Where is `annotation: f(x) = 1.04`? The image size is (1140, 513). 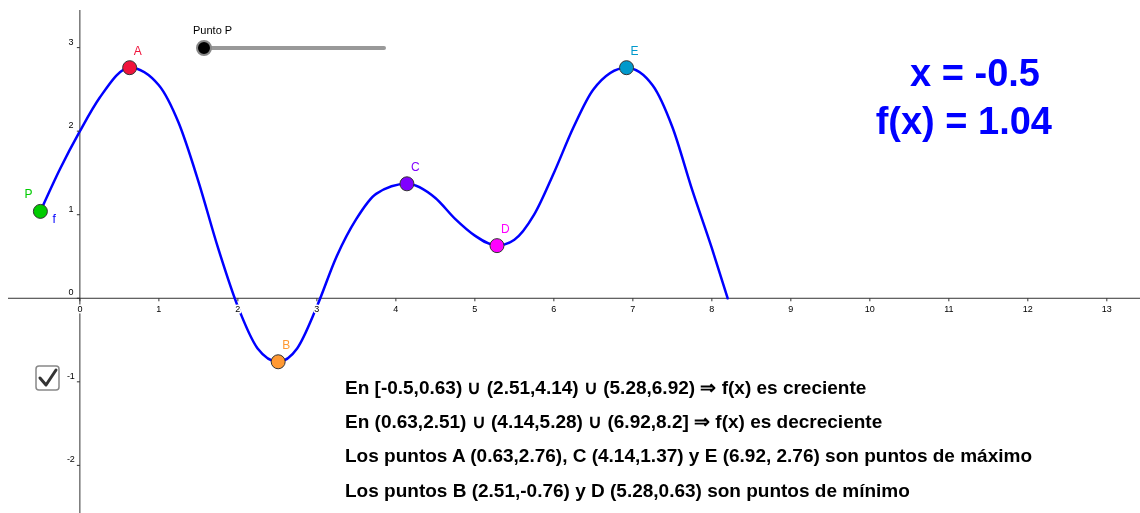
annotation: f(x) = 1.04 is located at coordinates (963, 121).